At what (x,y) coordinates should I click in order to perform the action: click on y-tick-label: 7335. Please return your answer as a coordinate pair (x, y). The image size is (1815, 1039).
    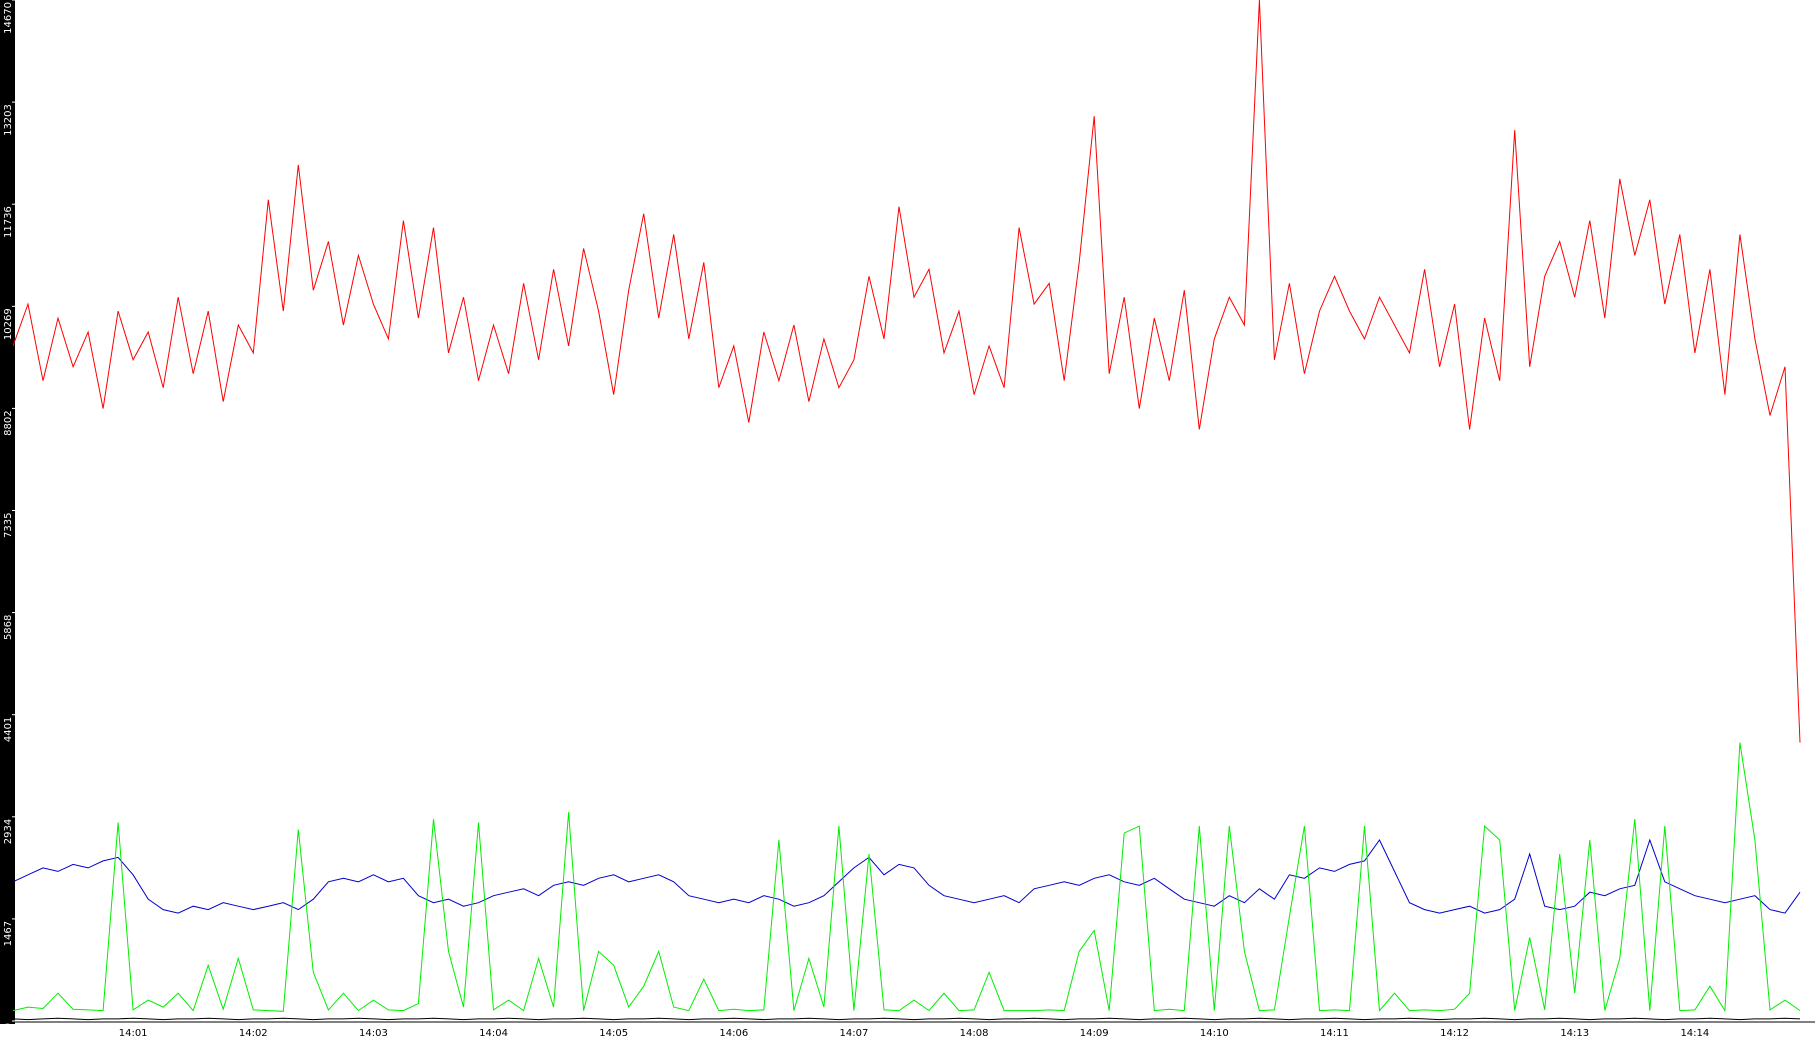
    Looking at the image, I should click on (8, 525).